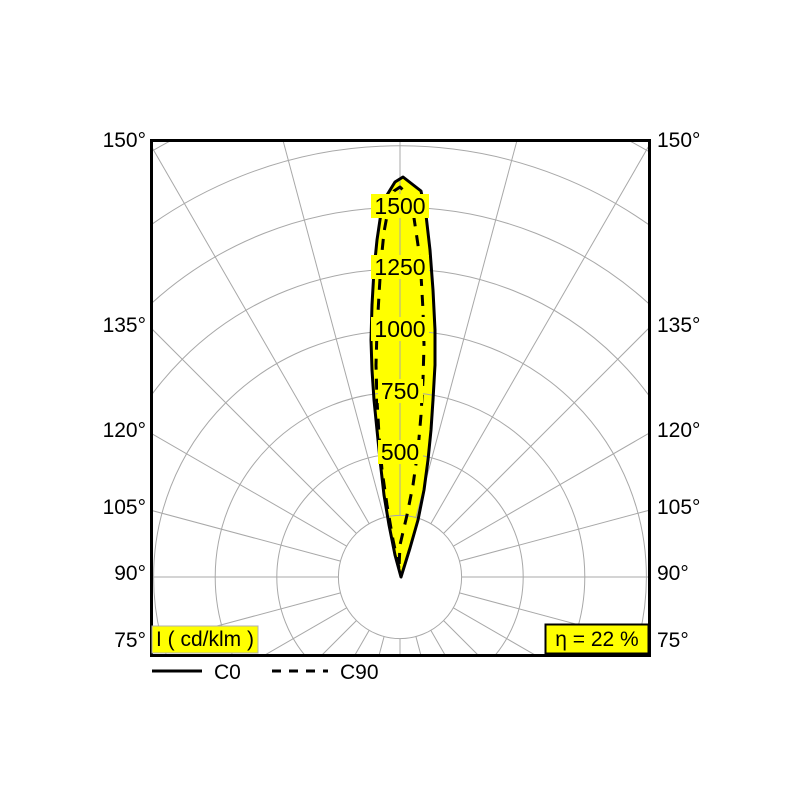 The width and height of the screenshot is (800, 805). I want to click on tick-500: 500, so click(400, 452).